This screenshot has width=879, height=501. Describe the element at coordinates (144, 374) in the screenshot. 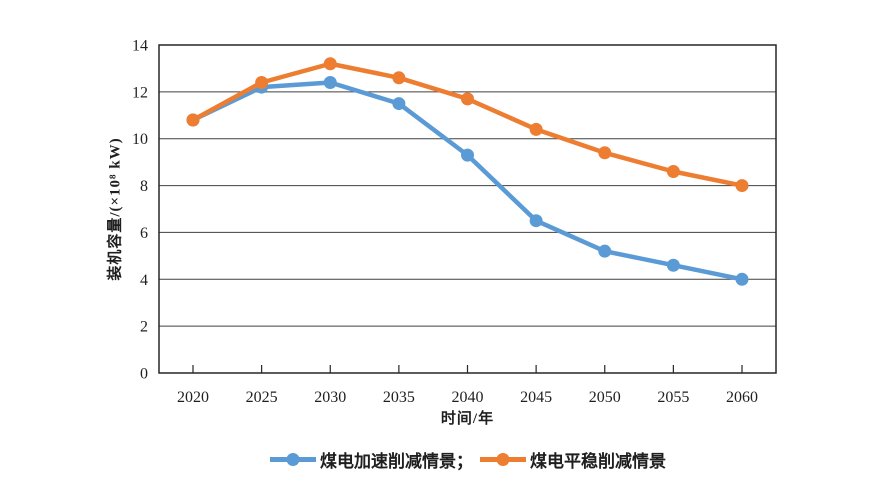

I see `y-tick-label: 0` at that location.